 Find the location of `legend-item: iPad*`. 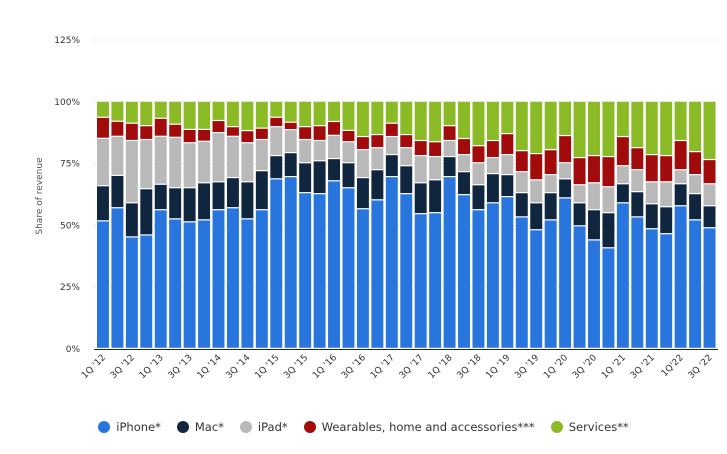

legend-item: iPad* is located at coordinates (263, 427).